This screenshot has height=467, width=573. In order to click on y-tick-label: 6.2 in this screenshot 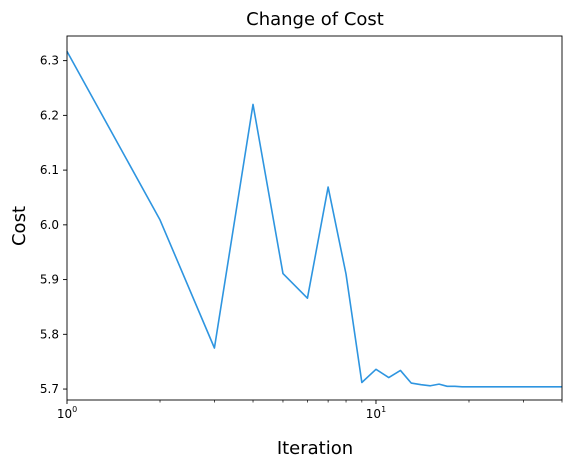, I will do `click(49, 115)`.